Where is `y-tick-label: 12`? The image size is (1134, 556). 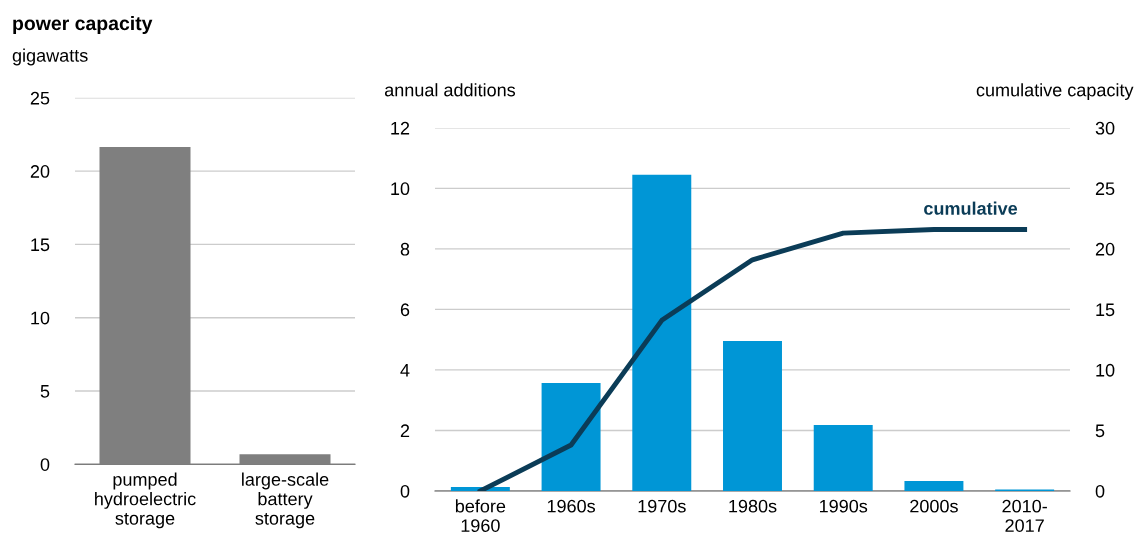 y-tick-label: 12 is located at coordinates (400, 128).